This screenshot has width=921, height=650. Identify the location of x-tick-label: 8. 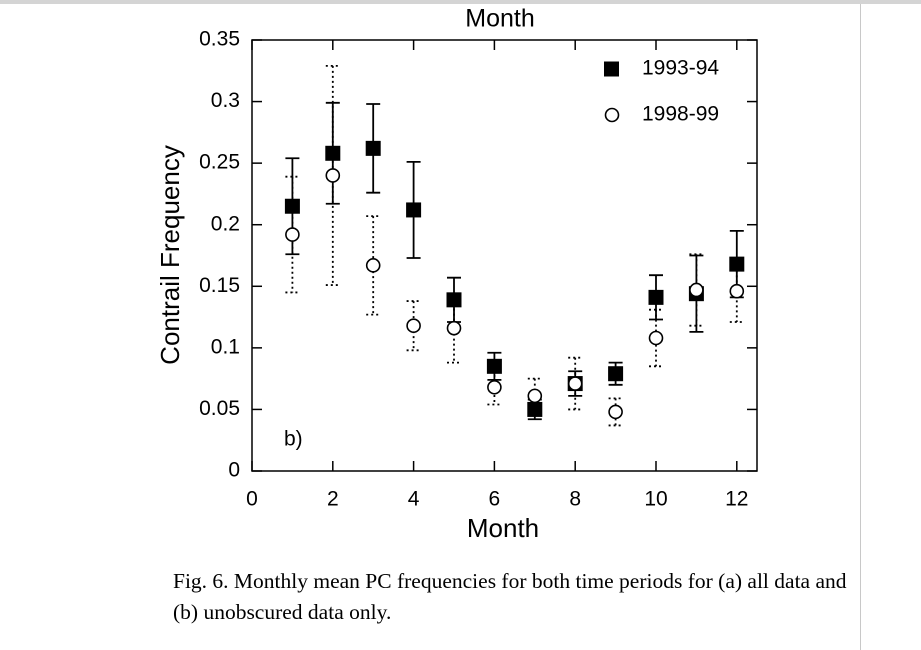
(575, 499).